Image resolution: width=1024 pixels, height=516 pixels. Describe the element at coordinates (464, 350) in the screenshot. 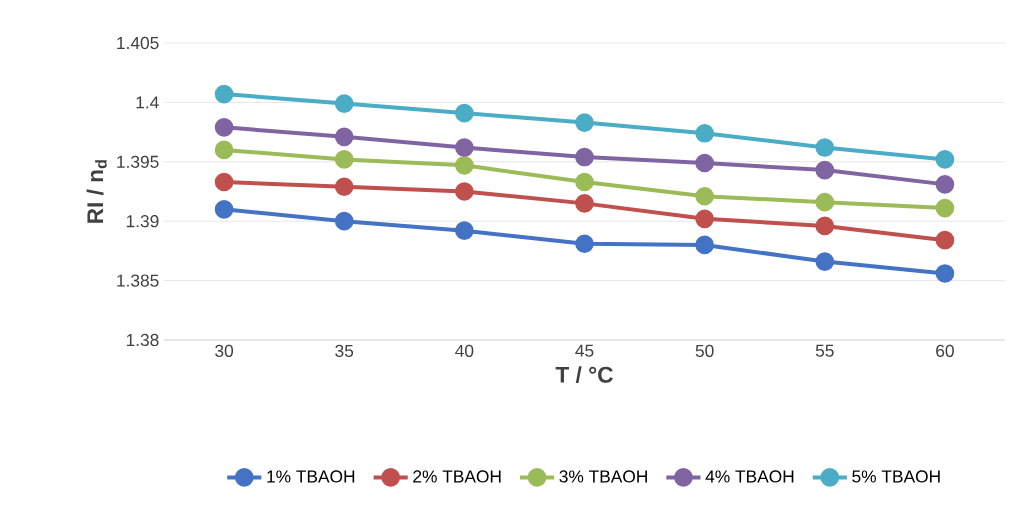

I see `x-tick-label: 40` at that location.